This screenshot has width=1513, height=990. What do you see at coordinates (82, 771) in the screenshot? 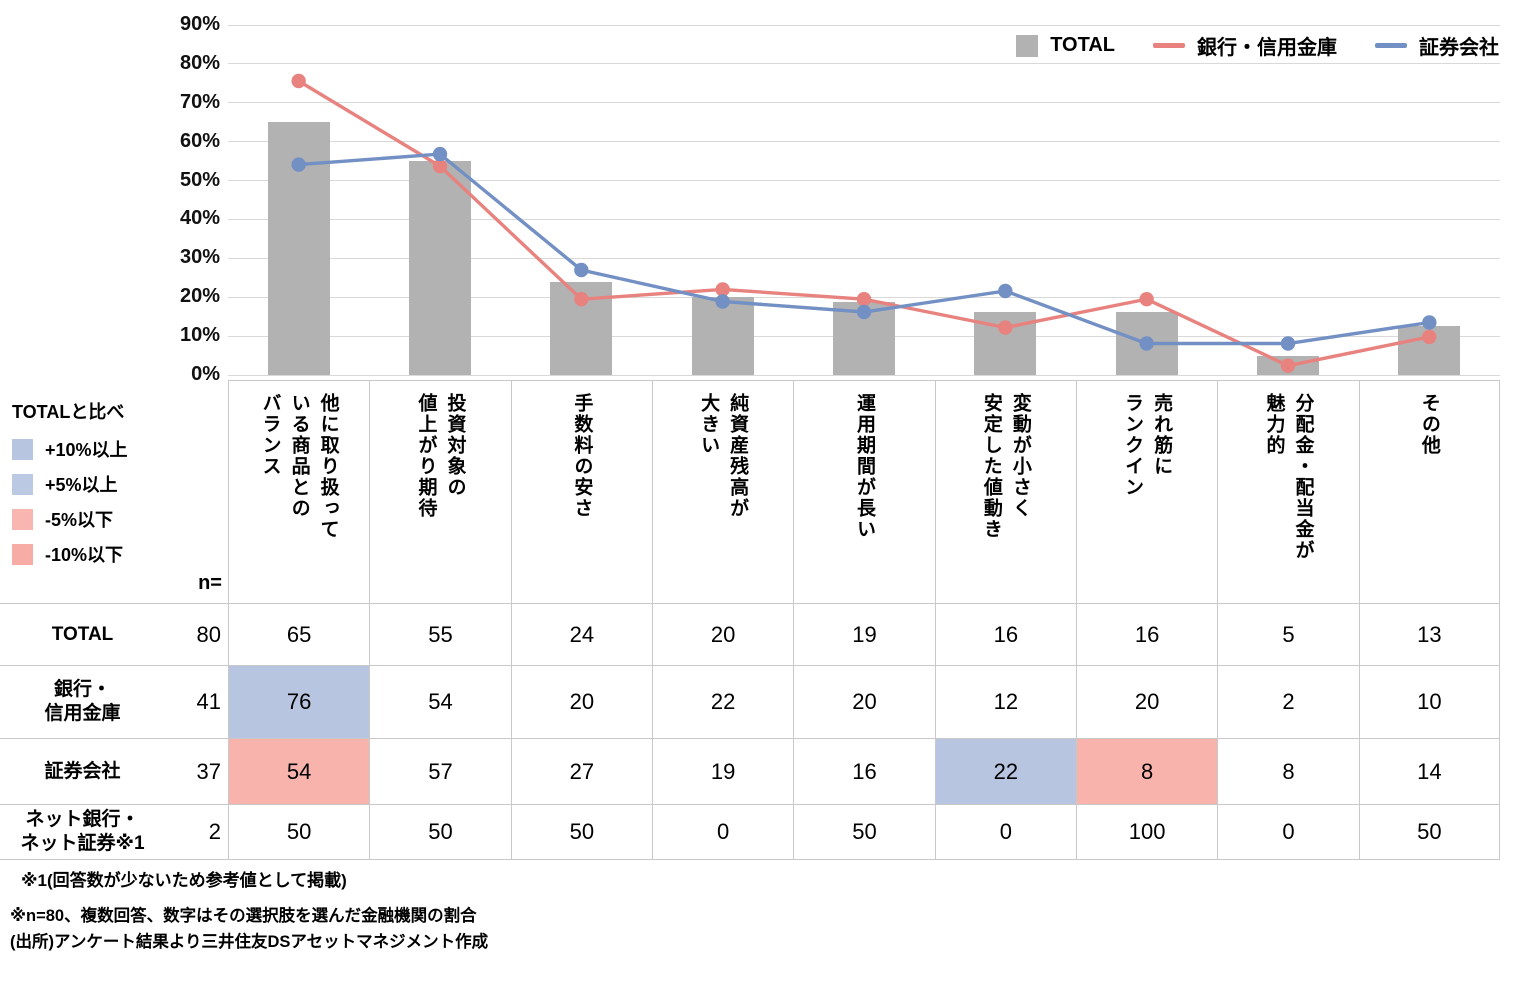
I see `row-header-cell: 証券会社` at bounding box center [82, 771].